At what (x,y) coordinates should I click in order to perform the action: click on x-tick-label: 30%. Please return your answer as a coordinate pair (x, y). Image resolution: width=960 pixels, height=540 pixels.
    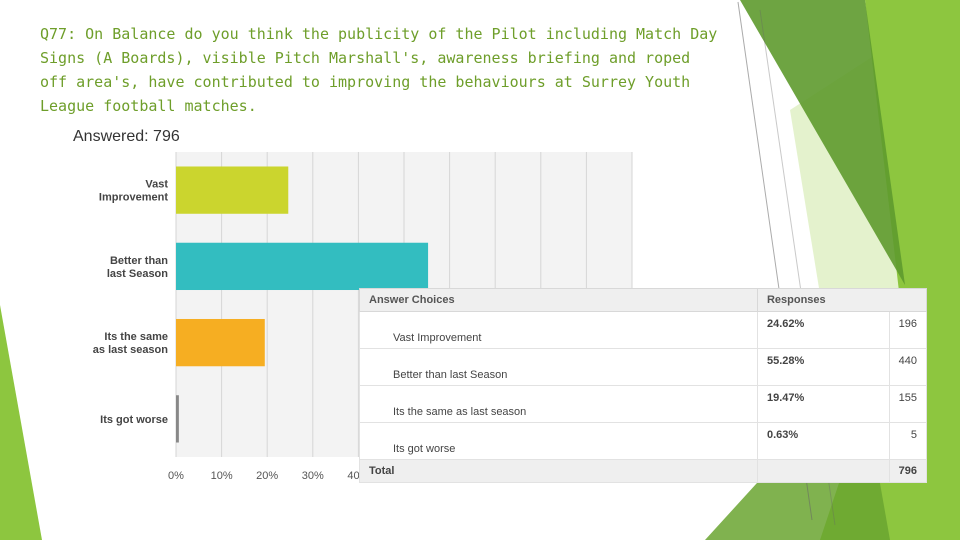
    Looking at the image, I should click on (313, 476).